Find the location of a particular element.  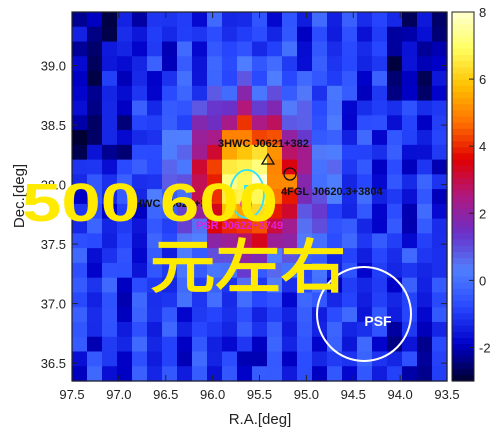

x-tick-label: 94.5 is located at coordinates (353, 394).